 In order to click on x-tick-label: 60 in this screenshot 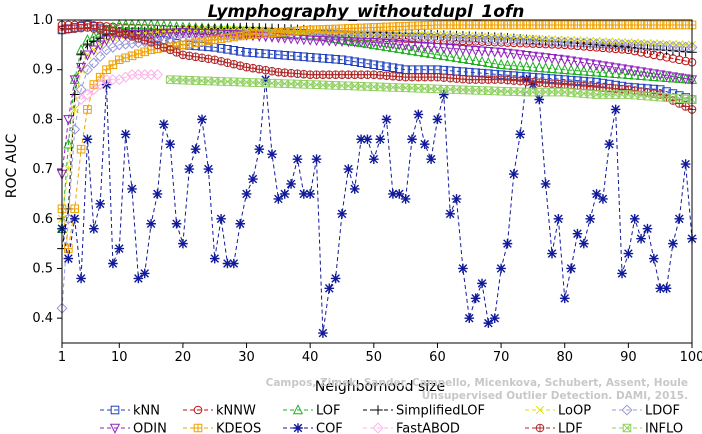, I will do `click(437, 357)`.